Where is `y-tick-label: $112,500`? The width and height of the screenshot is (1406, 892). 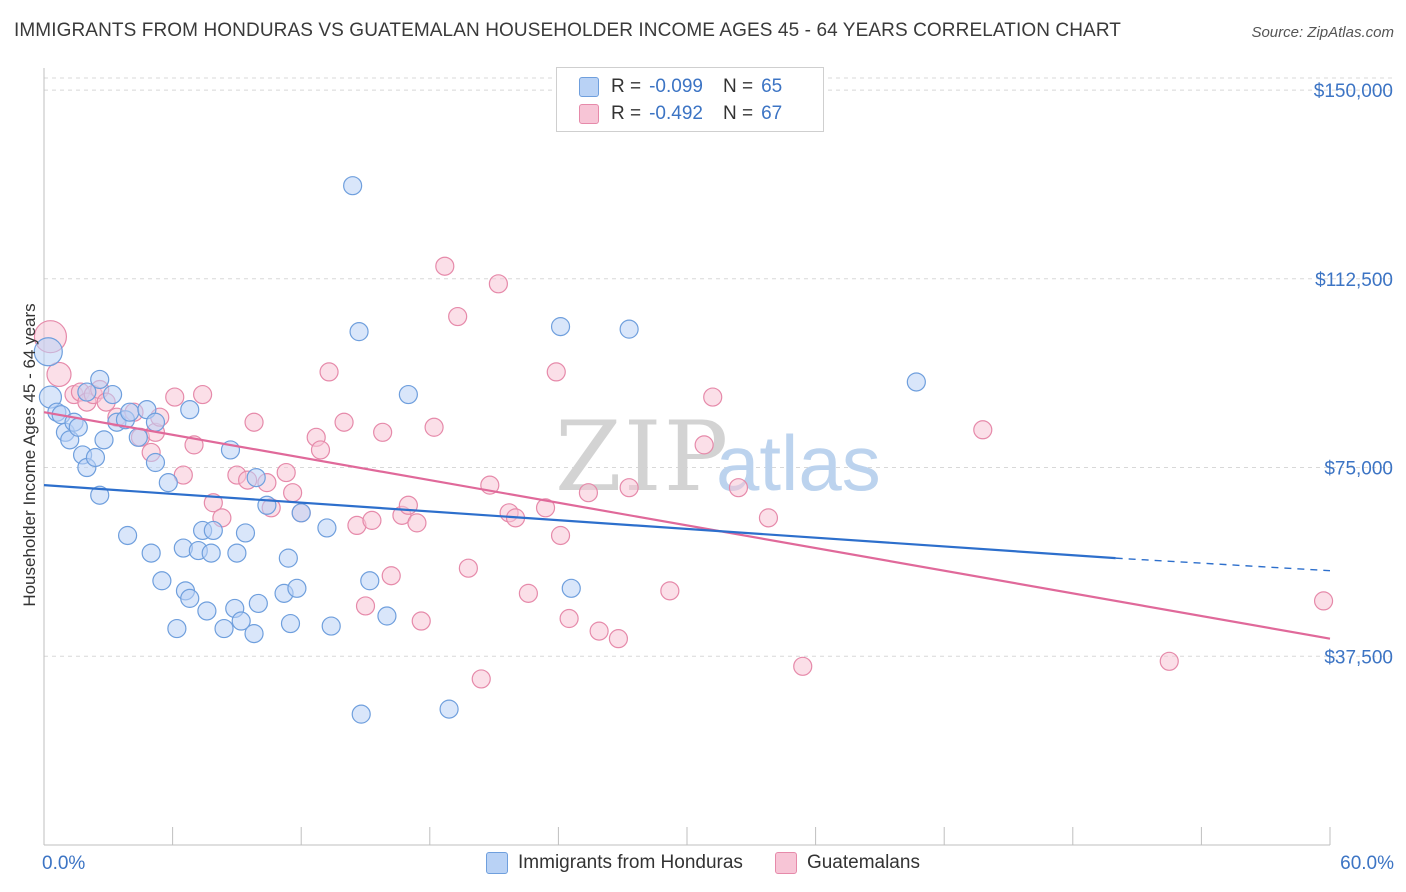
y-tick-label: $112,500 is located at coordinates (1354, 280).